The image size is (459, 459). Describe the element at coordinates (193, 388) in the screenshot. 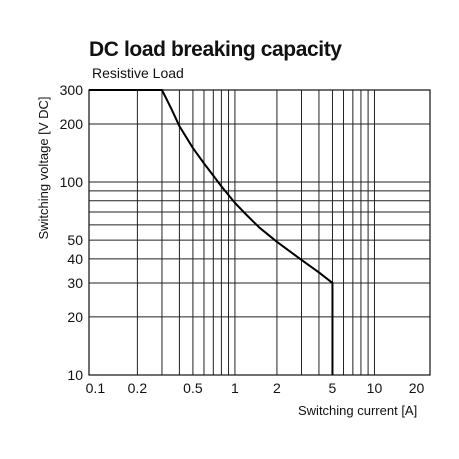

I see `x-tick-label: 0.5` at that location.